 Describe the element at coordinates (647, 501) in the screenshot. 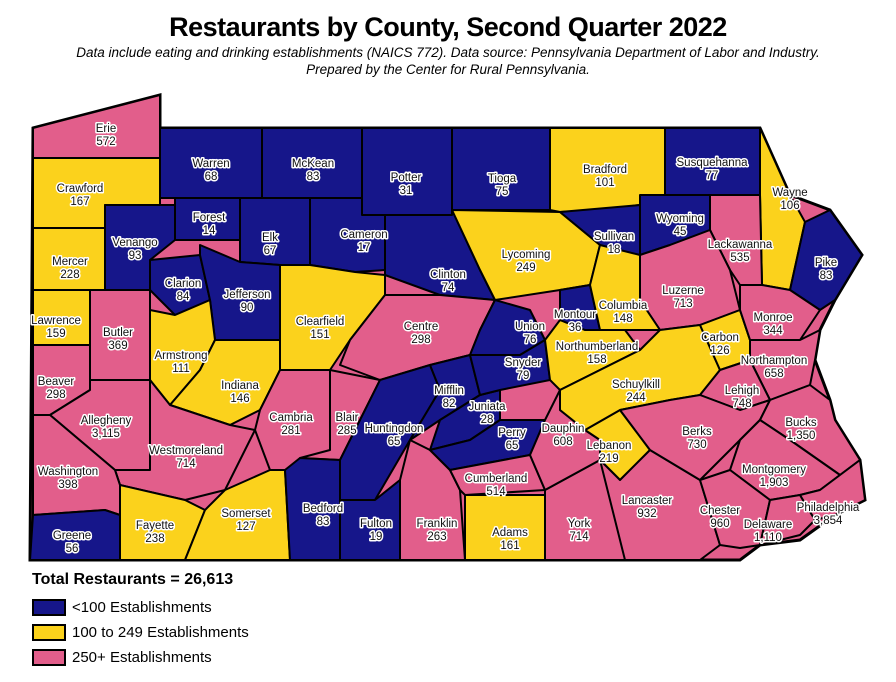

I see `county-name-lancaster: Lancaster` at that location.